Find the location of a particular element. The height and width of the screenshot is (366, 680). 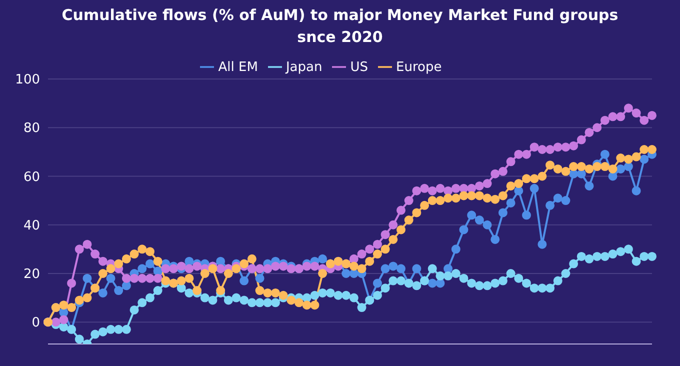

legend-label: US is located at coordinates (359, 67).